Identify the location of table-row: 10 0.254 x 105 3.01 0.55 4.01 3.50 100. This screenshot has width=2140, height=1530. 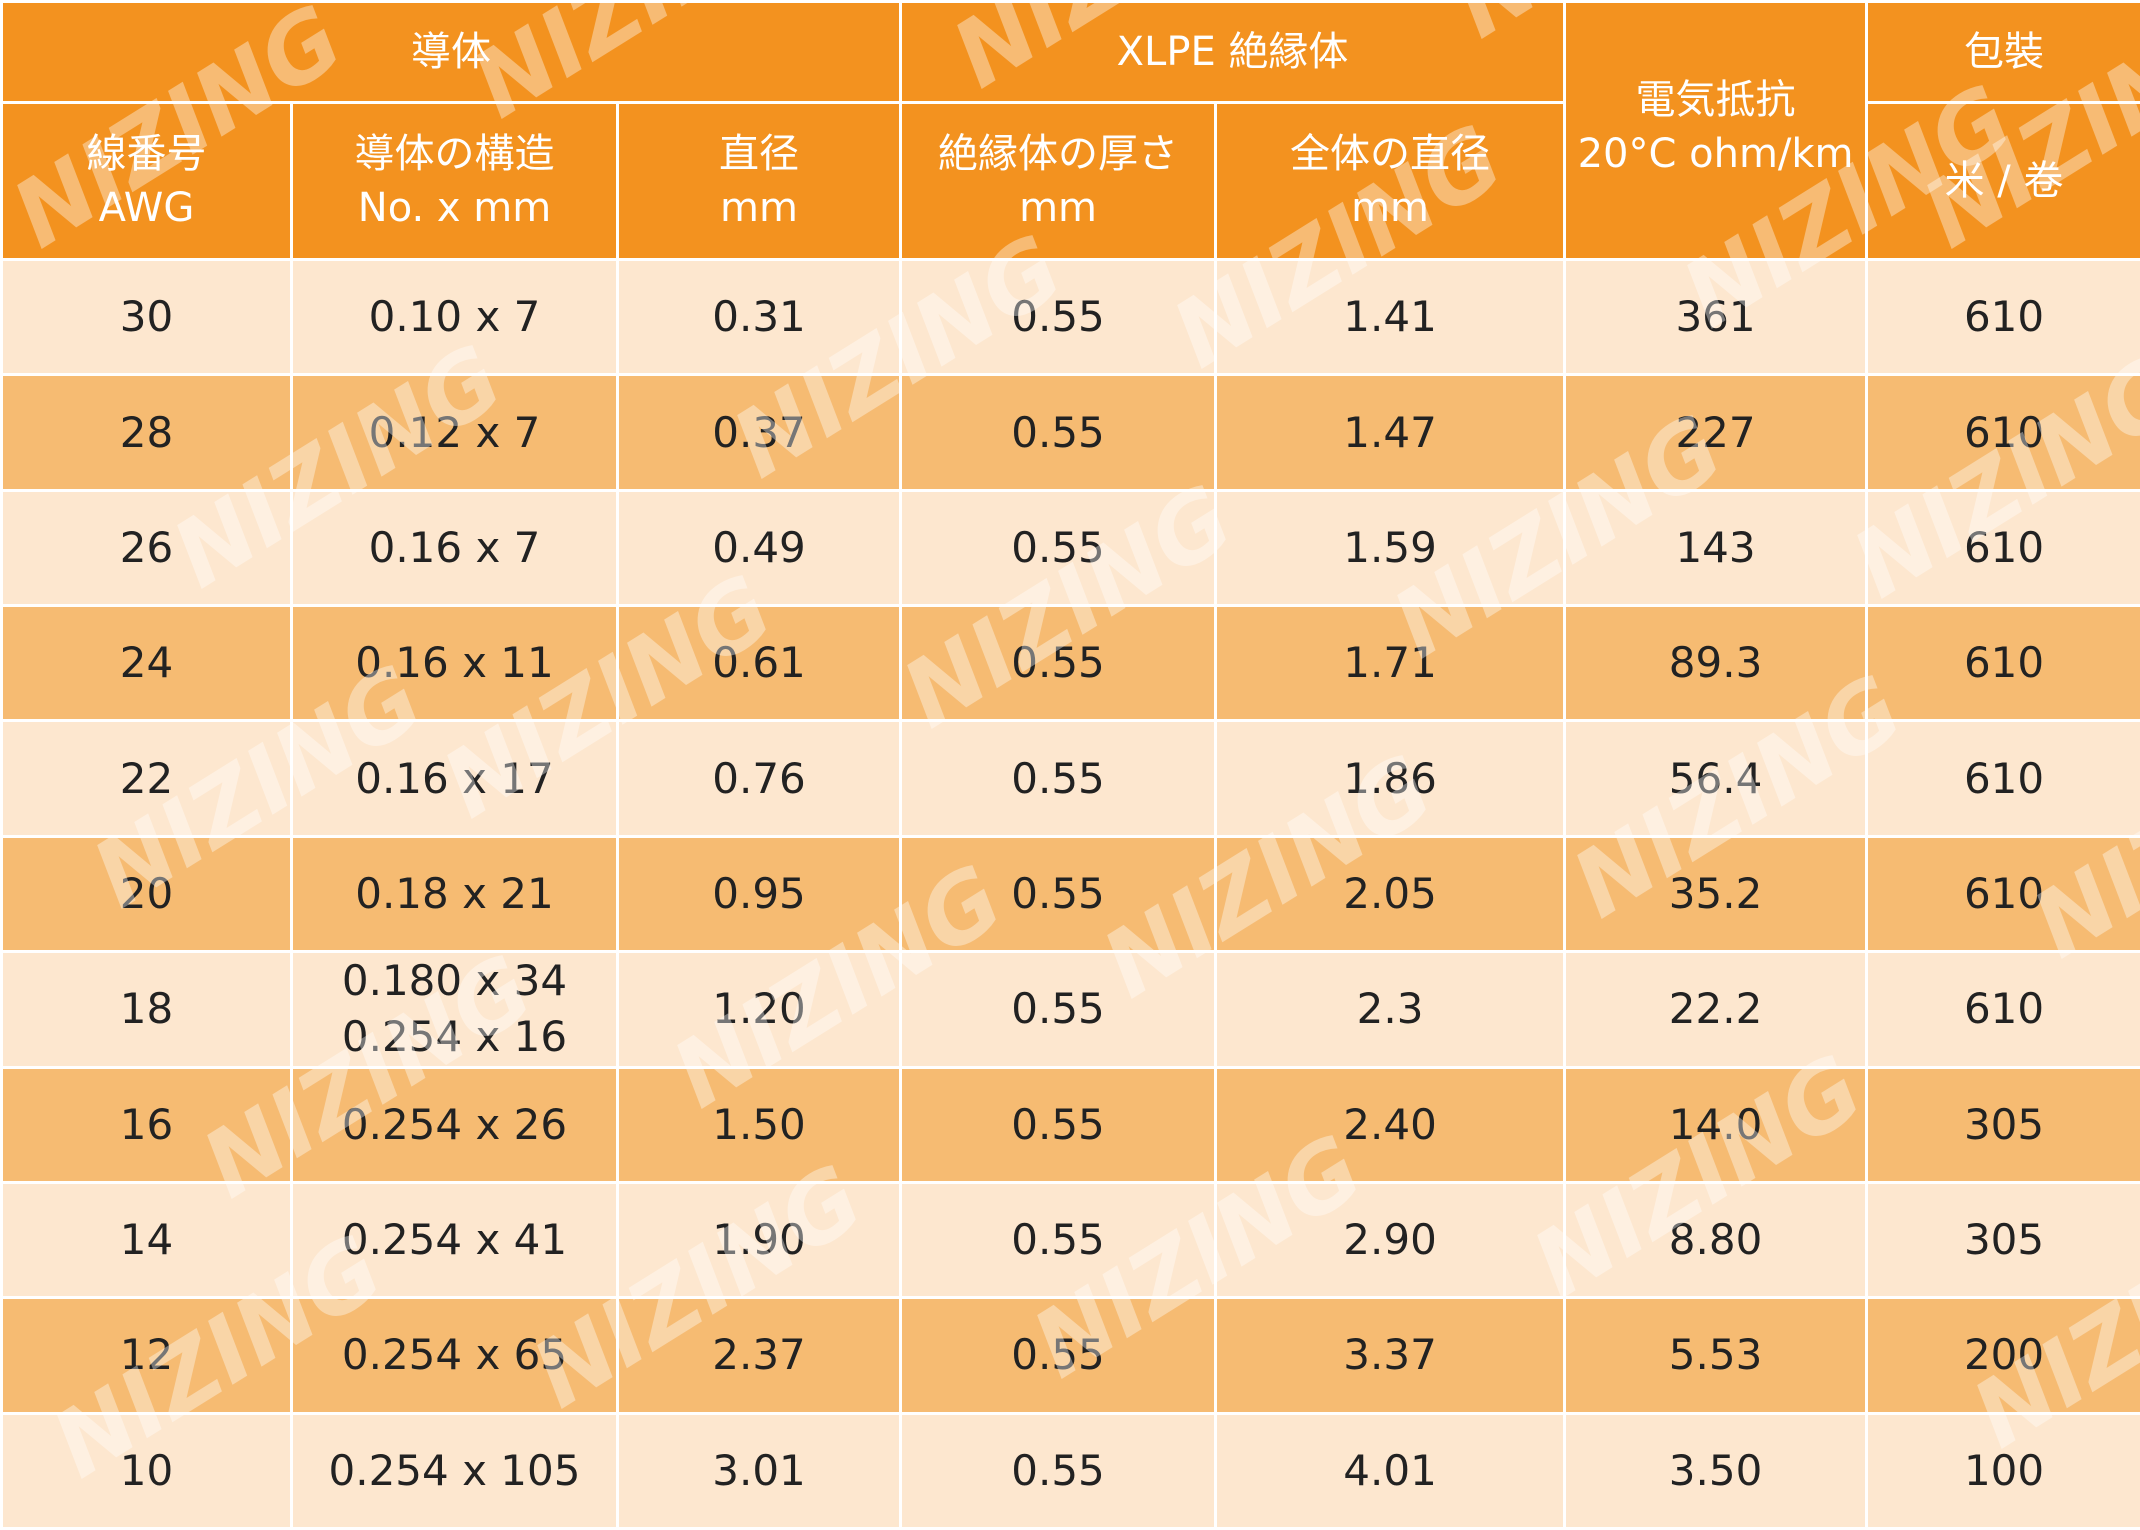
(1070, 1470).